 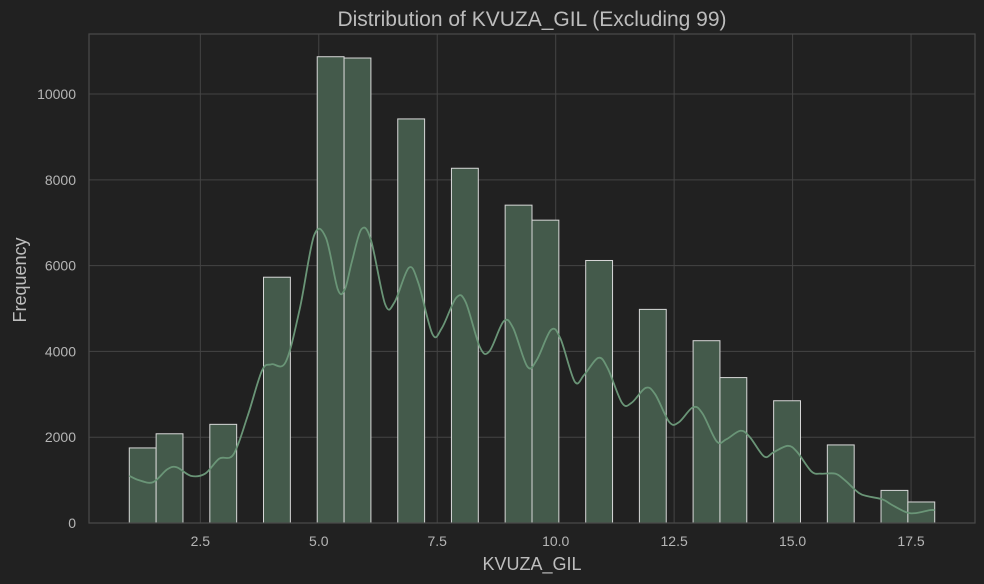 What do you see at coordinates (438, 541) in the screenshot?
I see `x-tick-label: 7.5` at bounding box center [438, 541].